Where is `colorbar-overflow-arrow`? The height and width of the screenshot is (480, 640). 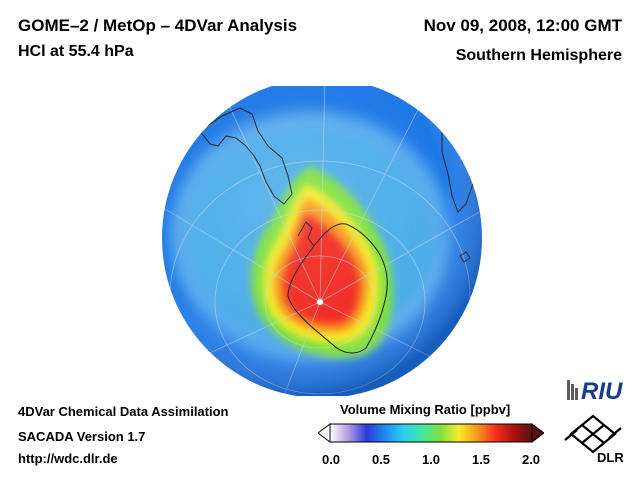
colorbar-overflow-arrow is located at coordinates (537, 433).